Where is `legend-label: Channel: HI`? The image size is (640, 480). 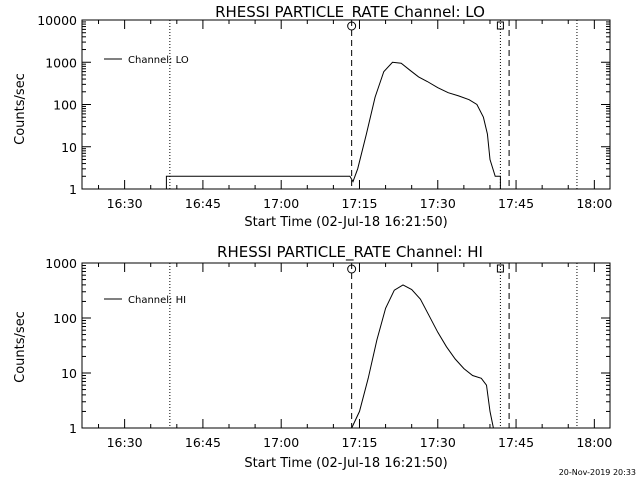 legend-label: Channel: HI is located at coordinates (157, 300).